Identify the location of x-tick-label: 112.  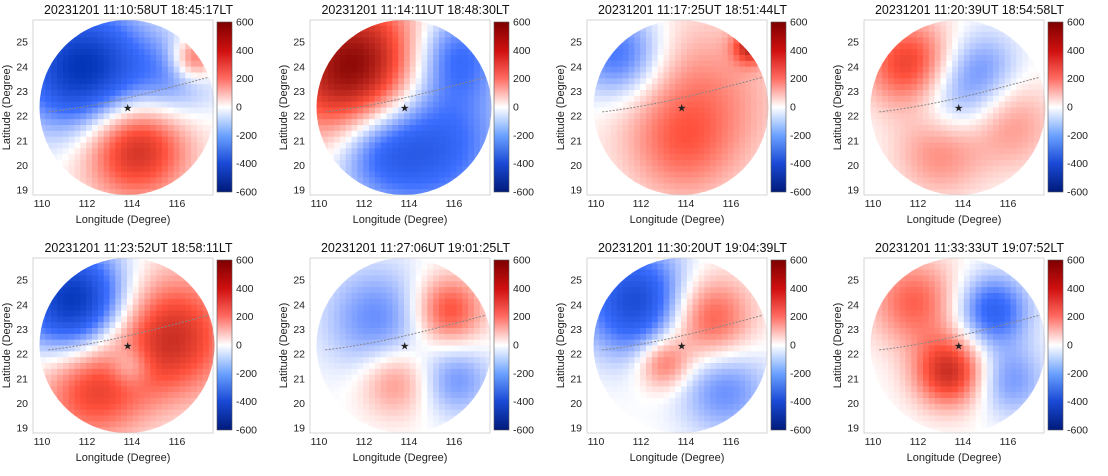
(87, 204).